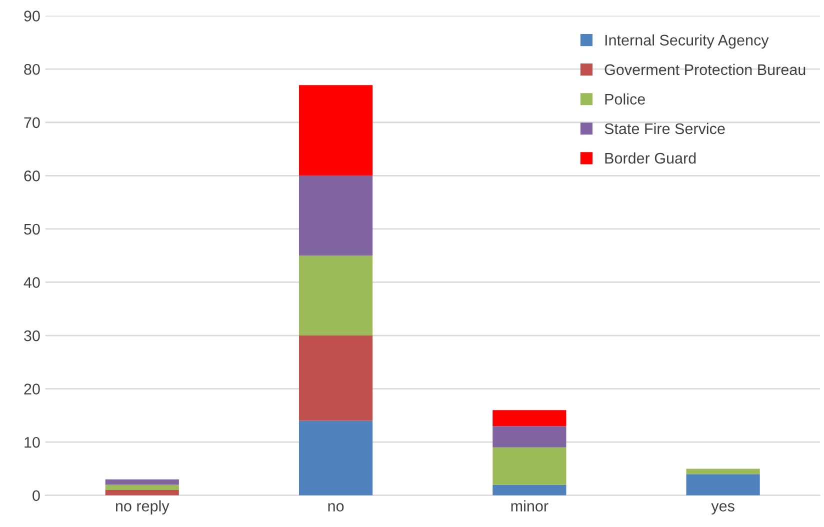 Image resolution: width=824 pixels, height=527 pixels. I want to click on y-tick-label: 70, so click(32, 122).